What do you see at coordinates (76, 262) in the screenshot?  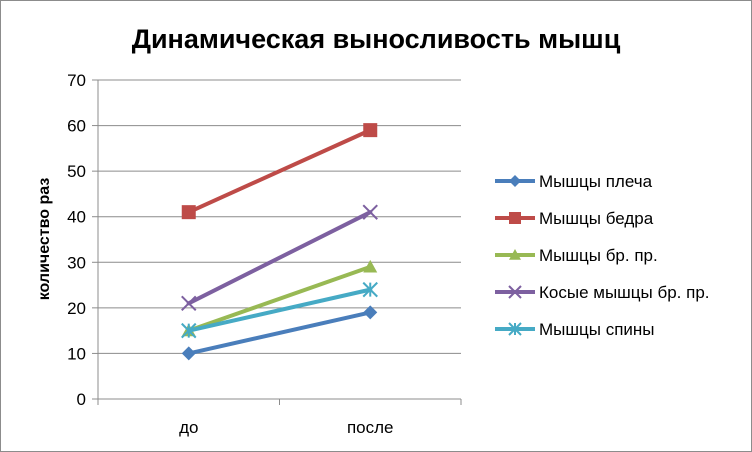 I see `y-tick-label: 30` at bounding box center [76, 262].